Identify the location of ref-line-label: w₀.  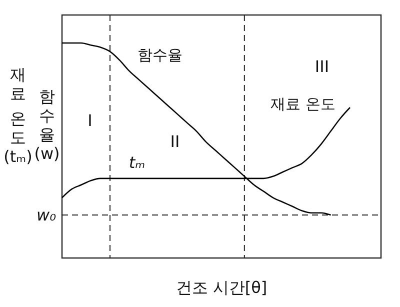
(46, 215).